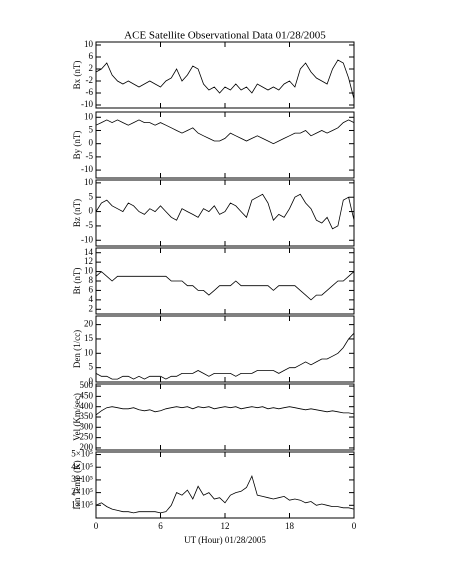 The width and height of the screenshot is (453, 566). I want to click on x-tick-label: 6, so click(160, 526).